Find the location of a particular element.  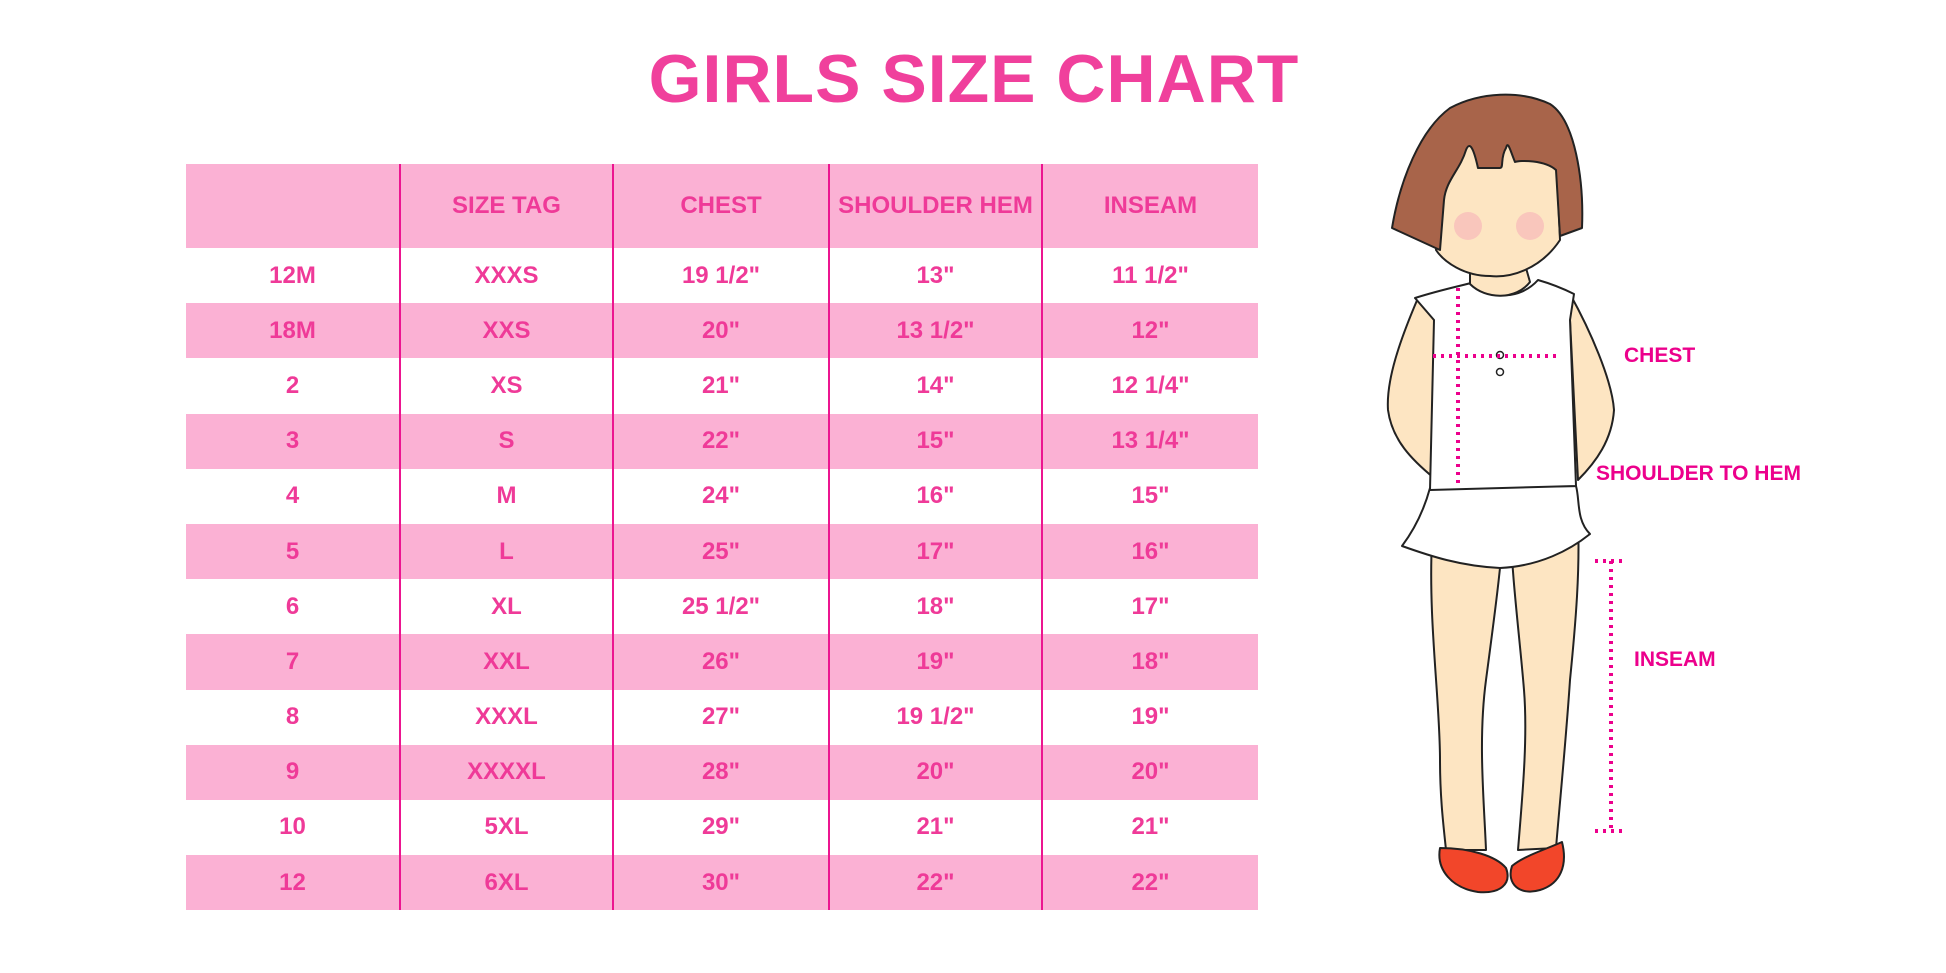

shirt is located at coordinates (1495, 385).